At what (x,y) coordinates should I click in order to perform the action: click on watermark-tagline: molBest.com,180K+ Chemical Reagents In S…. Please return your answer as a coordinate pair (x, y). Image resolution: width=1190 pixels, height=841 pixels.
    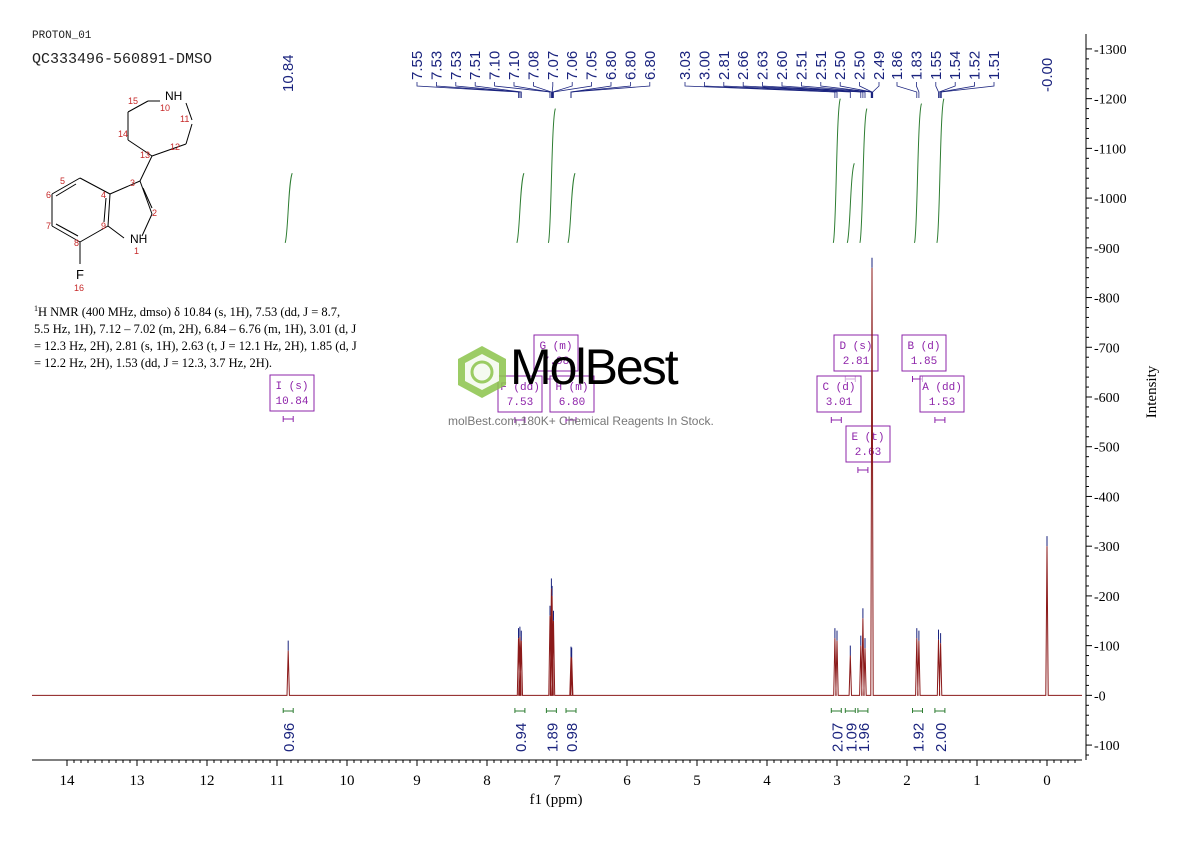
    Looking at the image, I should click on (581, 421).